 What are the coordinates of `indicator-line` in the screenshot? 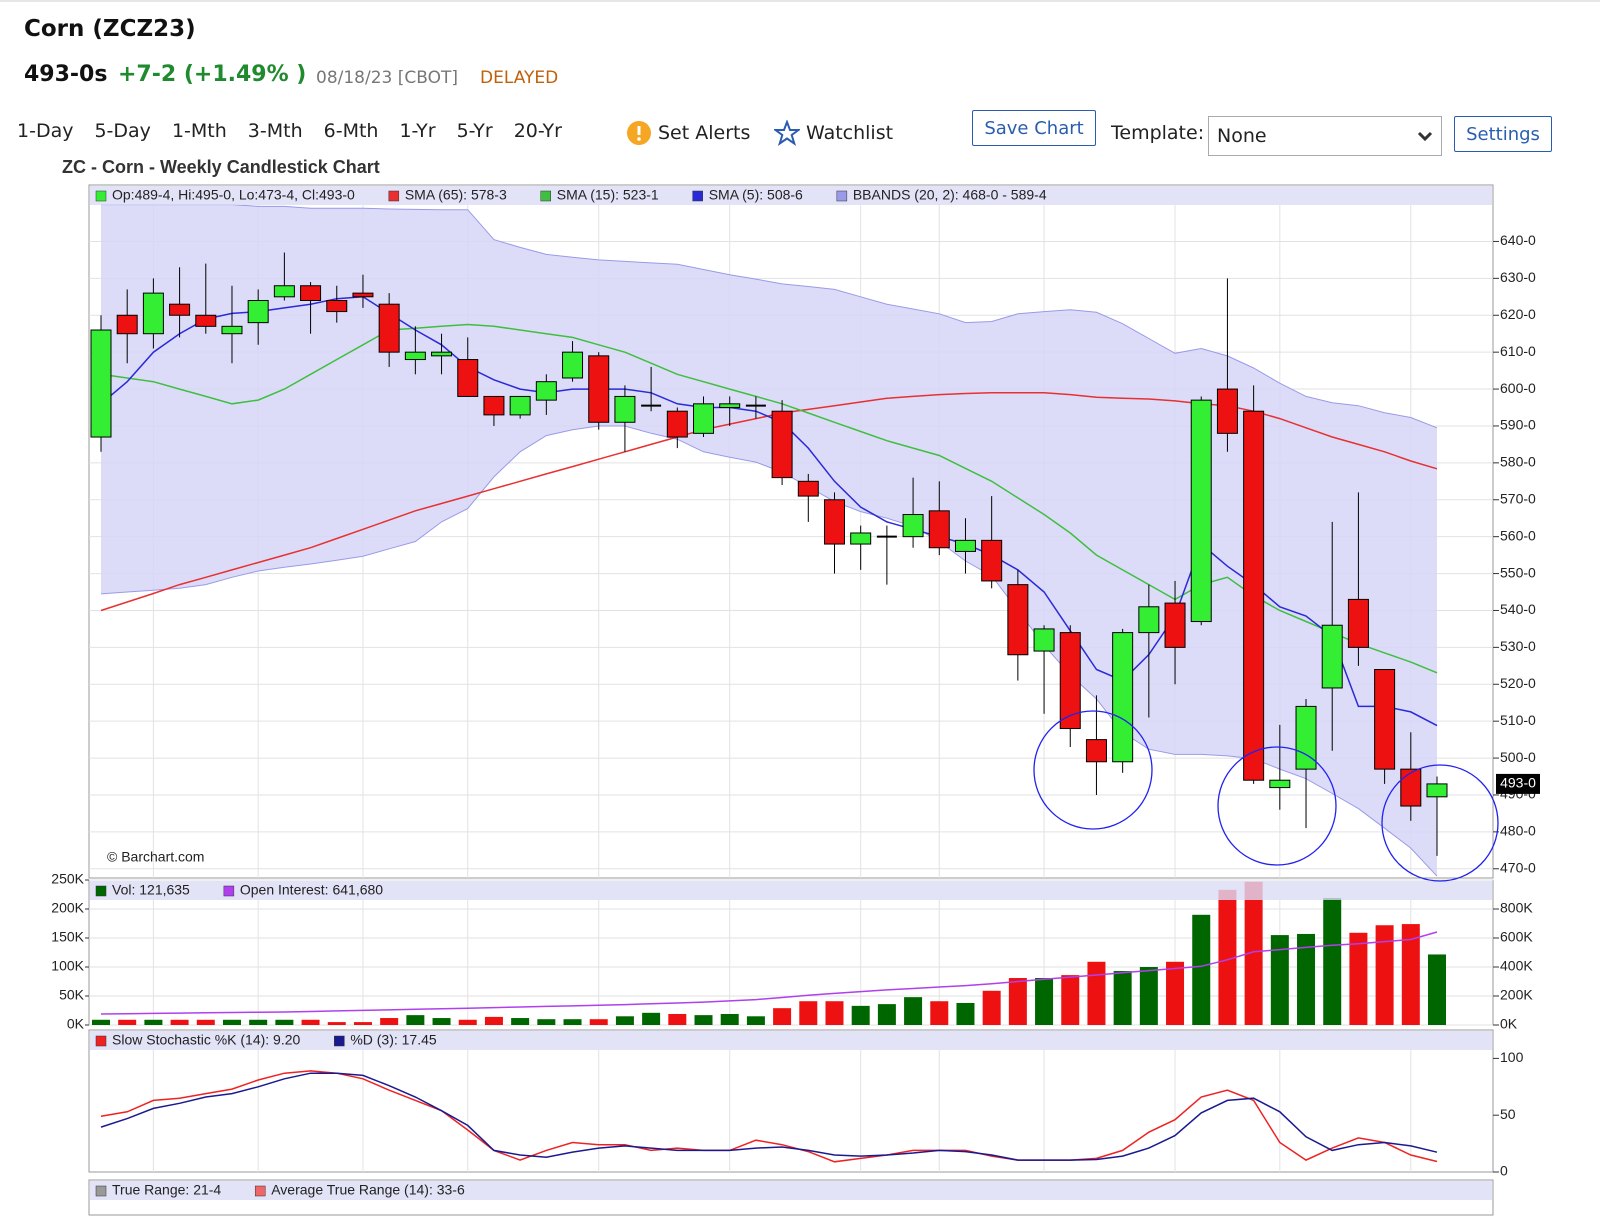 It's located at (769, 1116).